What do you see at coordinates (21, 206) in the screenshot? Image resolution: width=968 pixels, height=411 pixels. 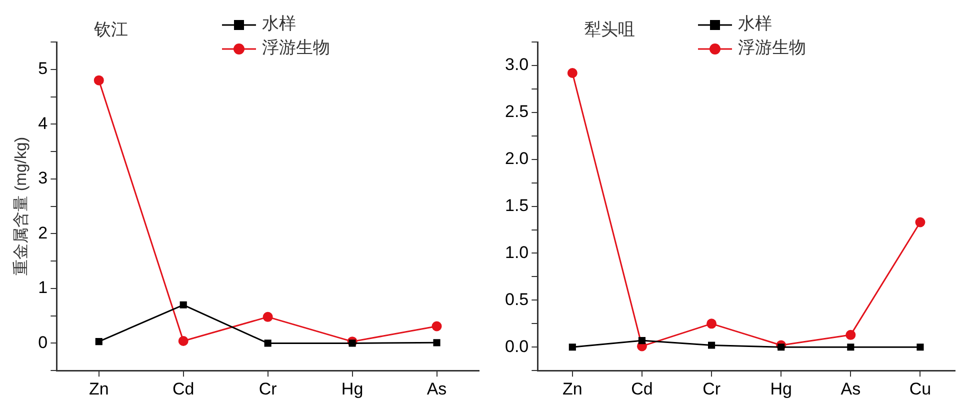 I see `y-axis-title: 重金属含量 (mg/kg)` at bounding box center [21, 206].